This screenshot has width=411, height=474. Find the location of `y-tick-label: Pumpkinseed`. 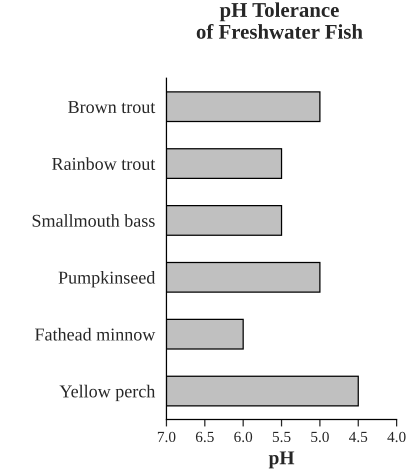

y-tick-label: Pumpkinseed is located at coordinates (107, 279).